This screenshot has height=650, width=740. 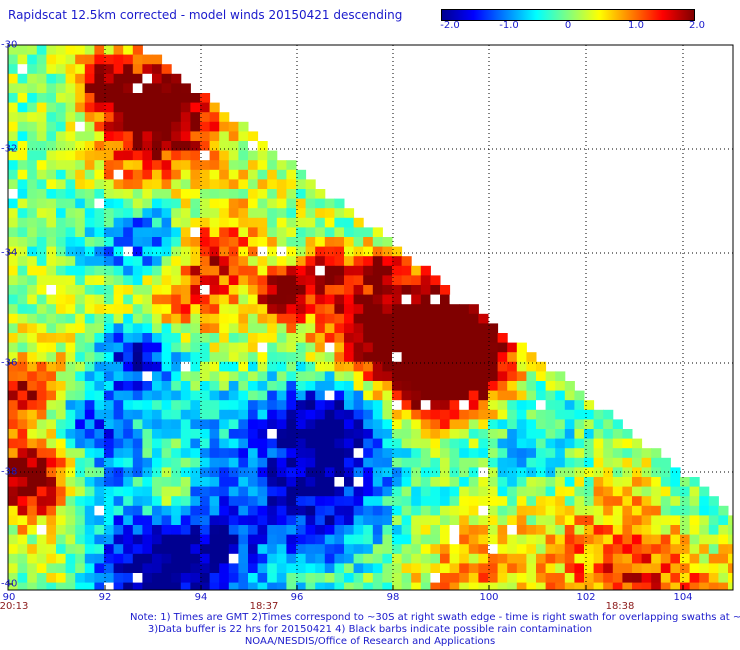 What do you see at coordinates (291, 482) in the screenshot?
I see `wind-cell-1933` at bounding box center [291, 482].